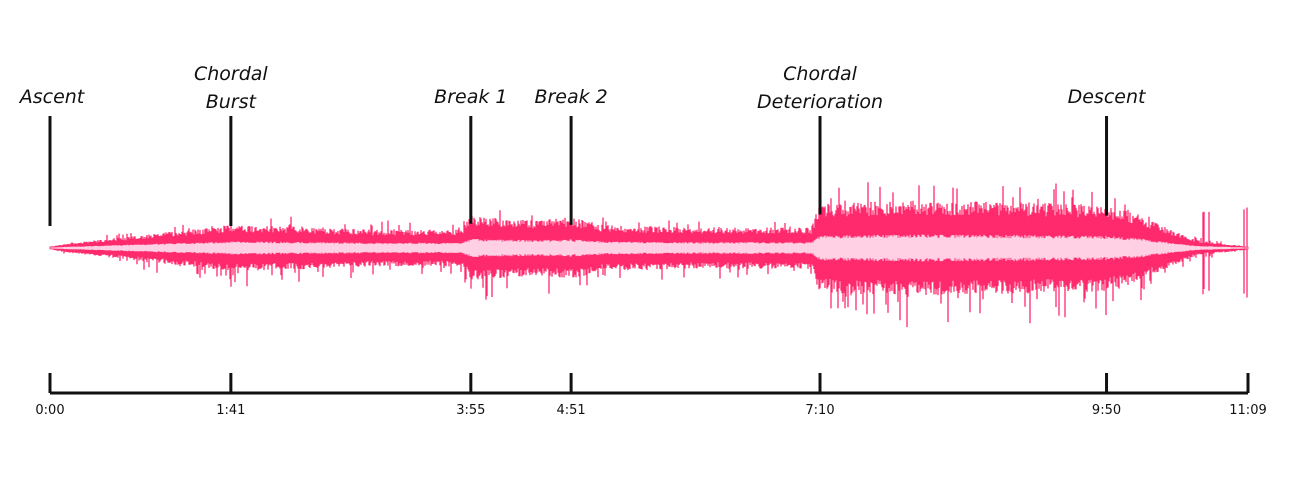 This screenshot has width=1300, height=500. I want to click on section-label-line: Deterioration, so click(820, 102).